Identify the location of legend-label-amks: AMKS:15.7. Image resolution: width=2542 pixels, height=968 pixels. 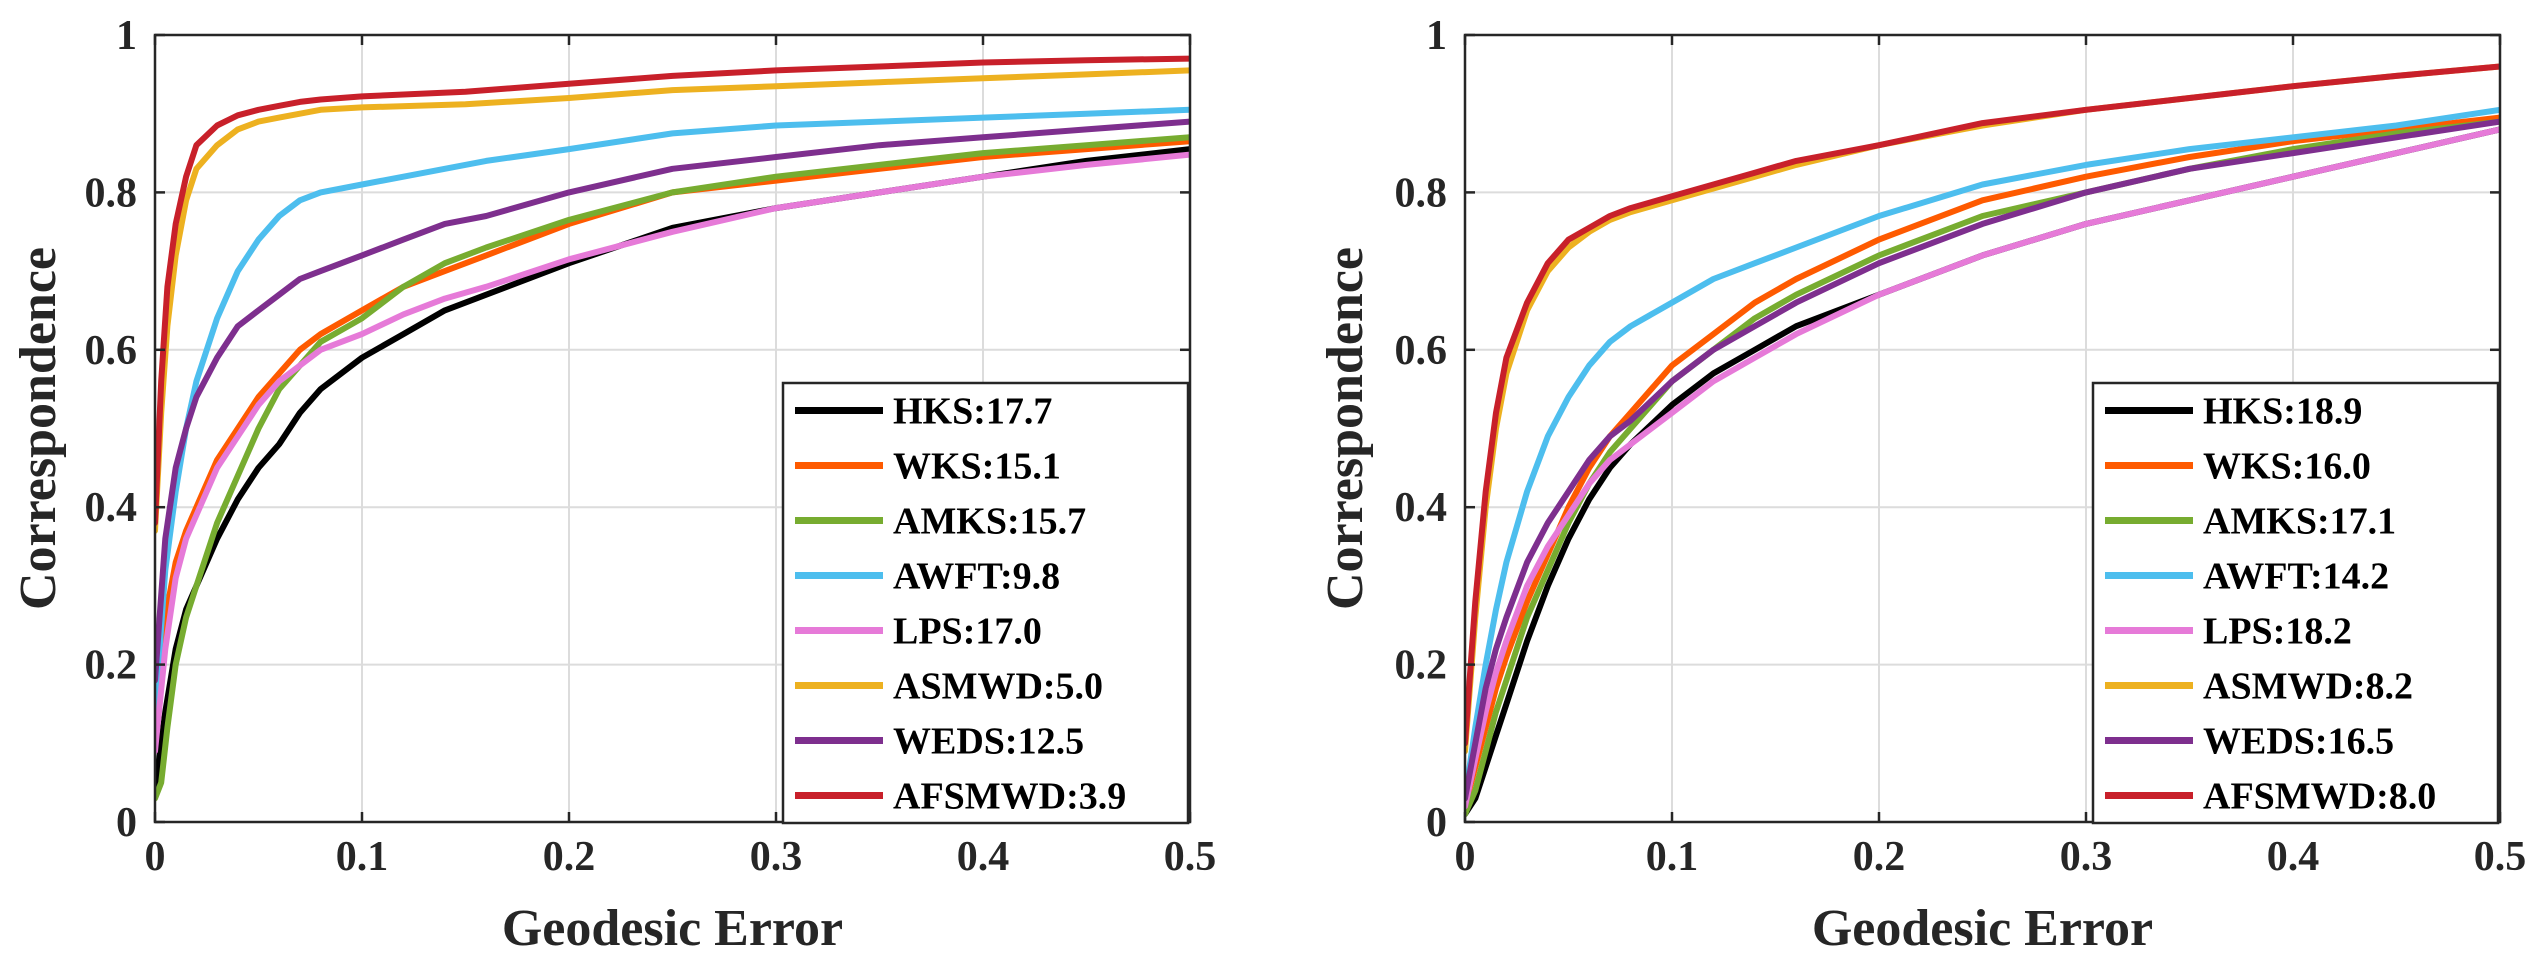
(989, 522).